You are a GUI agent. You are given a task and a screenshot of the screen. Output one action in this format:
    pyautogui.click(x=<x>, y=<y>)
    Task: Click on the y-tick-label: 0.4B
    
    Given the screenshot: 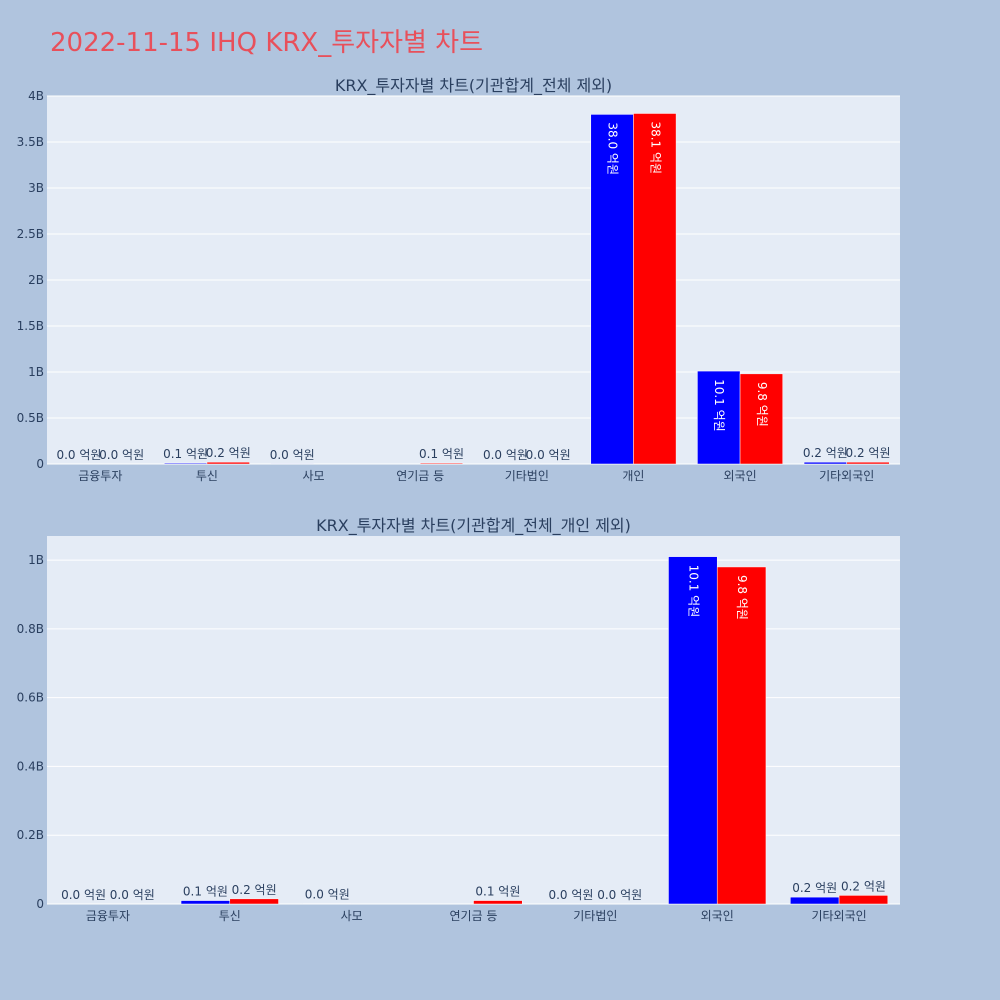 What is the action you would take?
    pyautogui.click(x=30, y=766)
    